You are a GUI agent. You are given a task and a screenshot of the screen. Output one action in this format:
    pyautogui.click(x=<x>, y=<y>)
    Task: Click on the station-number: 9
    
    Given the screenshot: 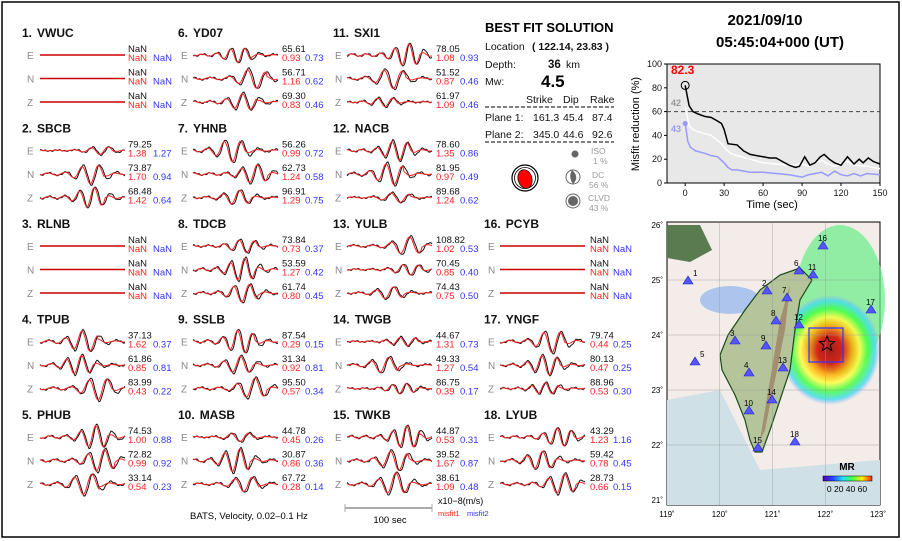 What is the action you would take?
    pyautogui.click(x=763, y=338)
    